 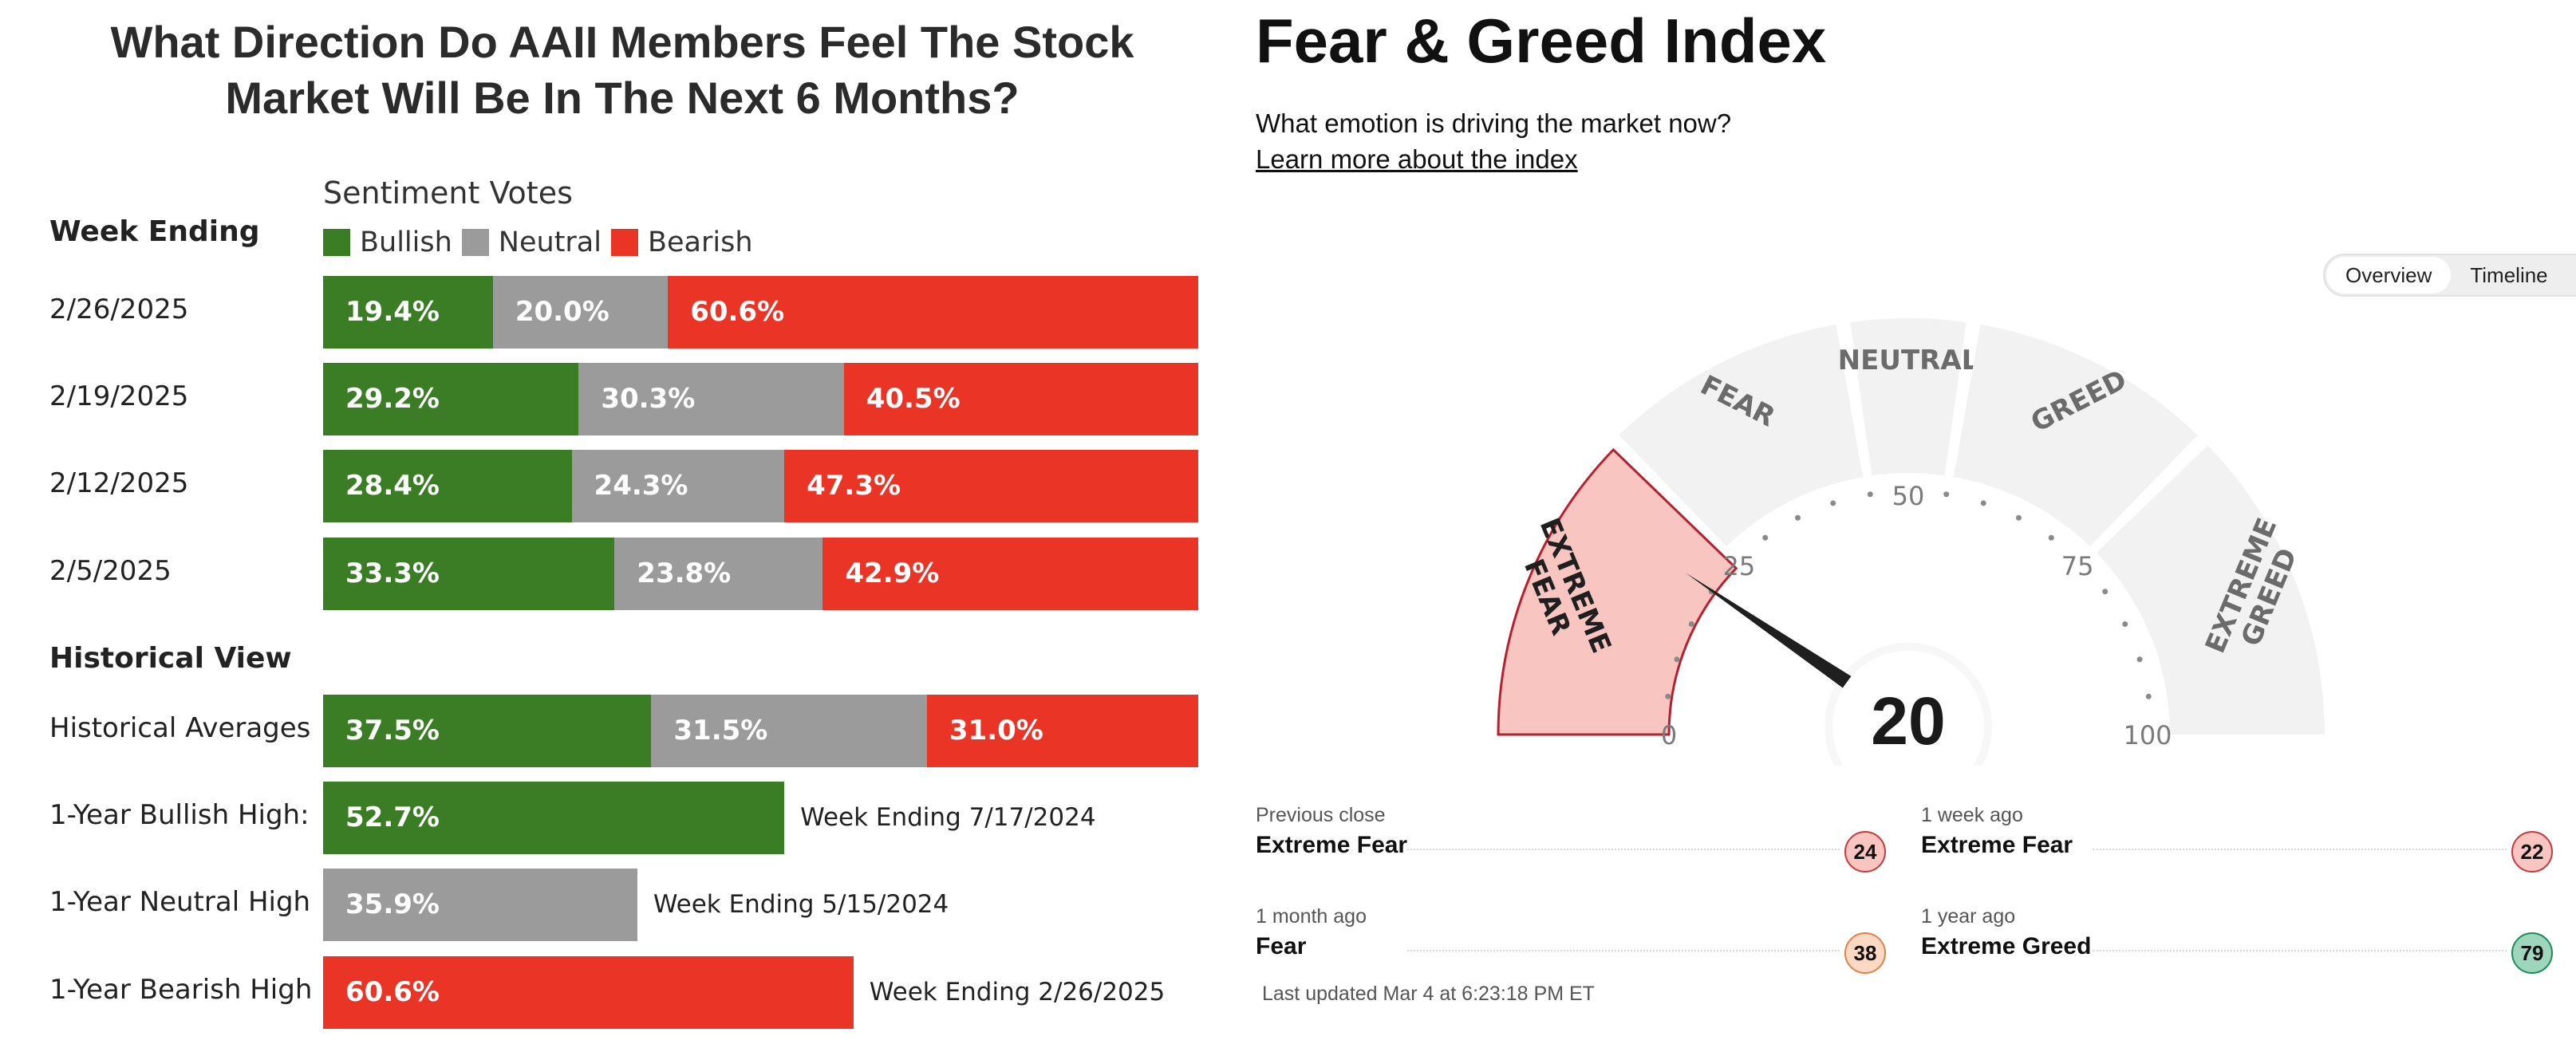 I want to click on bar-annotation: Week Ending 2/26/2025, so click(x=1017, y=992).